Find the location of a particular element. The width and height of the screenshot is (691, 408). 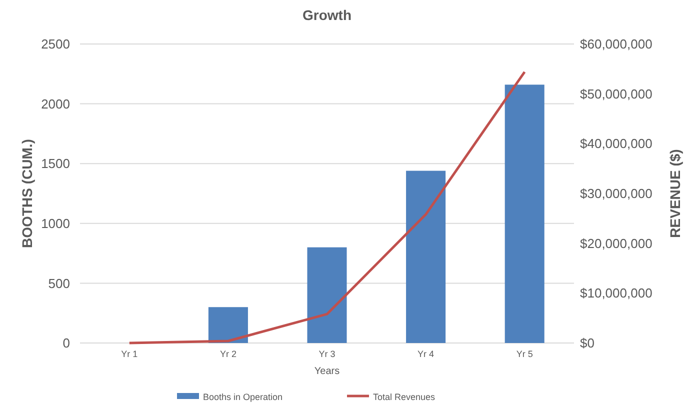

y2-tick-label: $0 is located at coordinates (587, 343).